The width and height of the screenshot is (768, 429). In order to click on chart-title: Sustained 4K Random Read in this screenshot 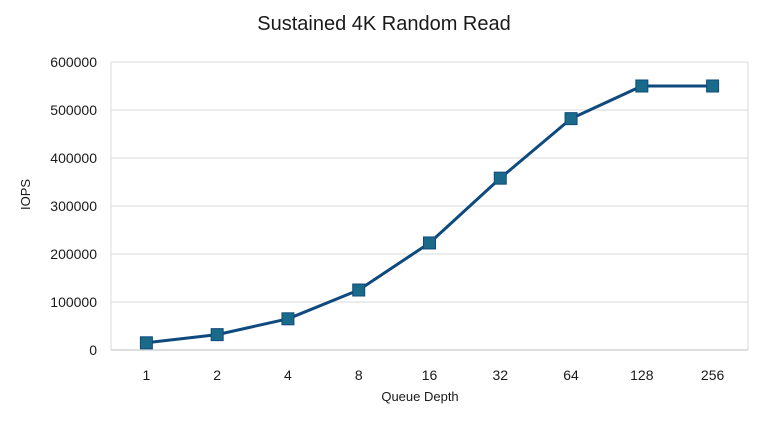, I will do `click(384, 24)`.